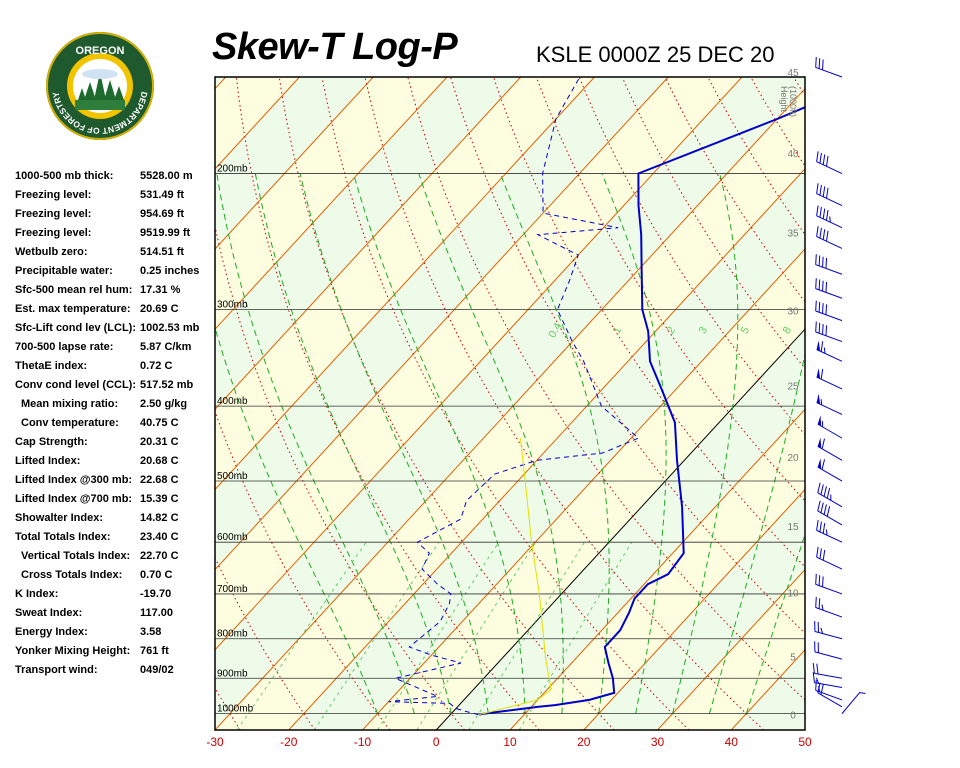 The height and width of the screenshot is (768, 960). What do you see at coordinates (115, 310) in the screenshot?
I see `stat-row: Est. max temperature: 20.69 C` at bounding box center [115, 310].